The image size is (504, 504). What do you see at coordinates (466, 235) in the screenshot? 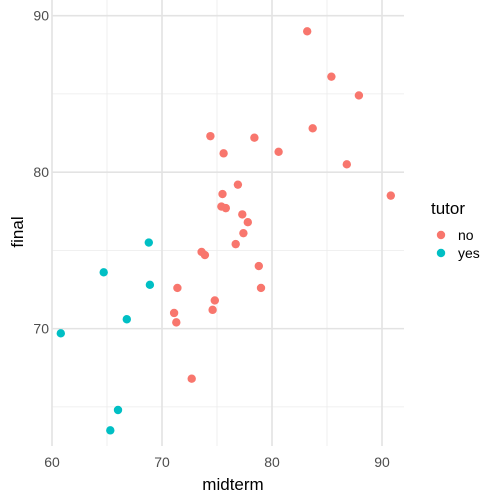
I see `legend-label-no: no` at bounding box center [466, 235].